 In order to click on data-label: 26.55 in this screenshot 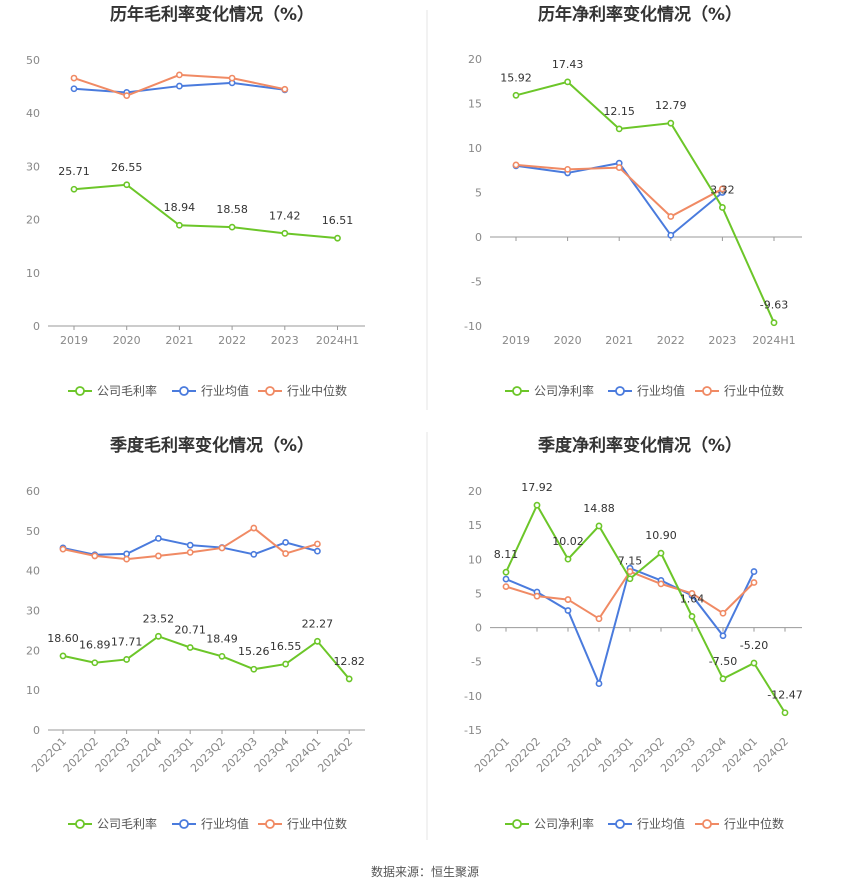, I will do `click(127, 167)`.